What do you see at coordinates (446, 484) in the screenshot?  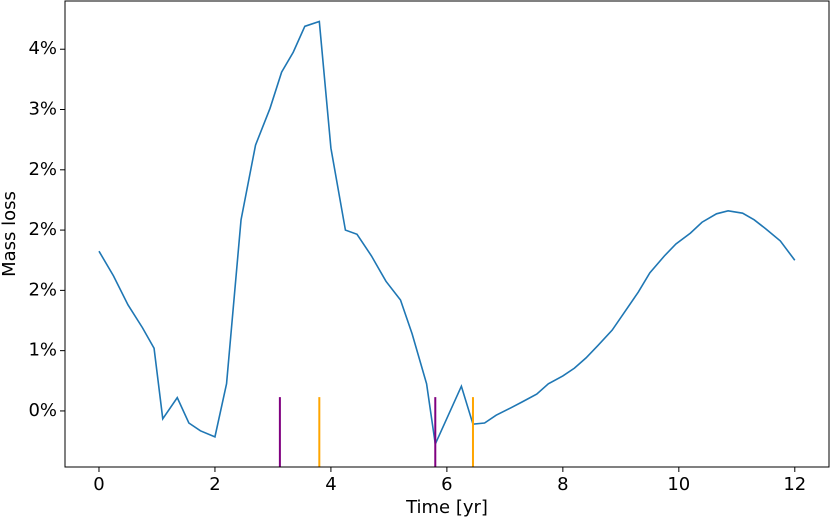 I see `x-tick-label: 6` at bounding box center [446, 484].